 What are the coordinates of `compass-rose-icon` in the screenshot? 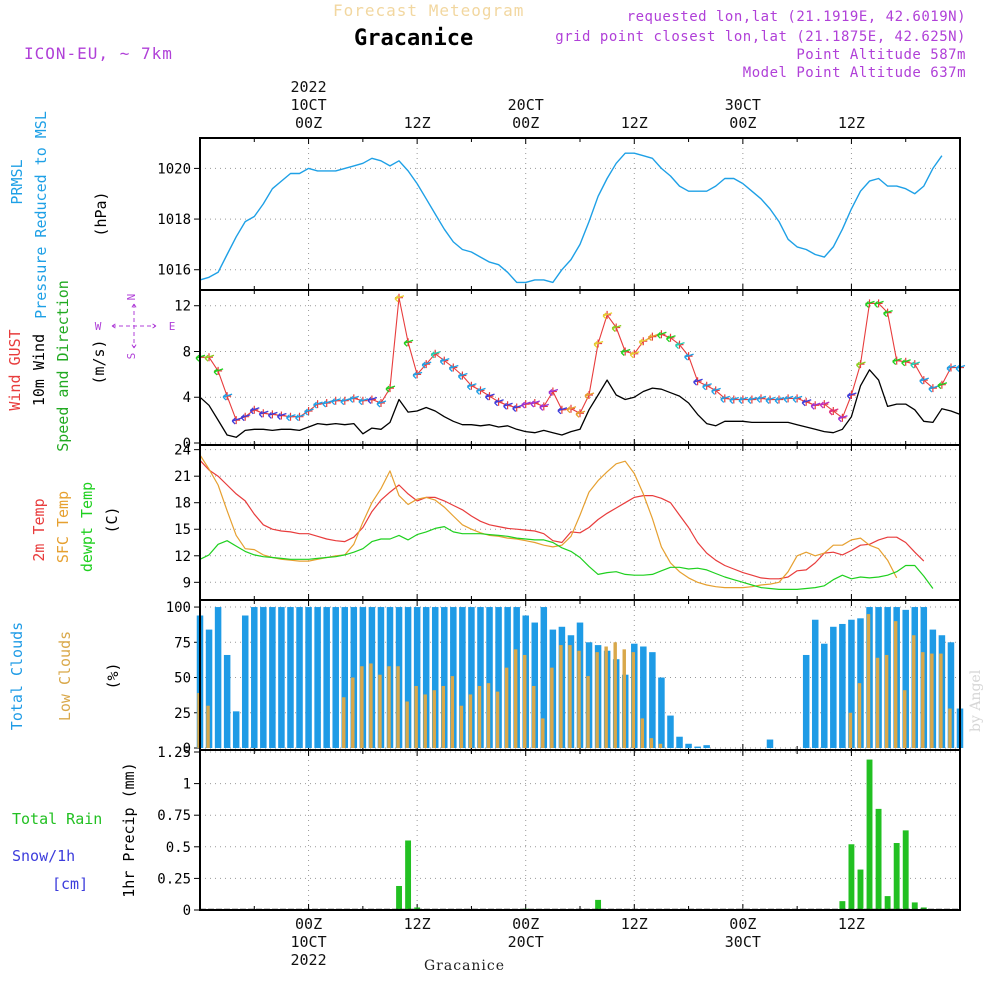 It's located at (134, 326).